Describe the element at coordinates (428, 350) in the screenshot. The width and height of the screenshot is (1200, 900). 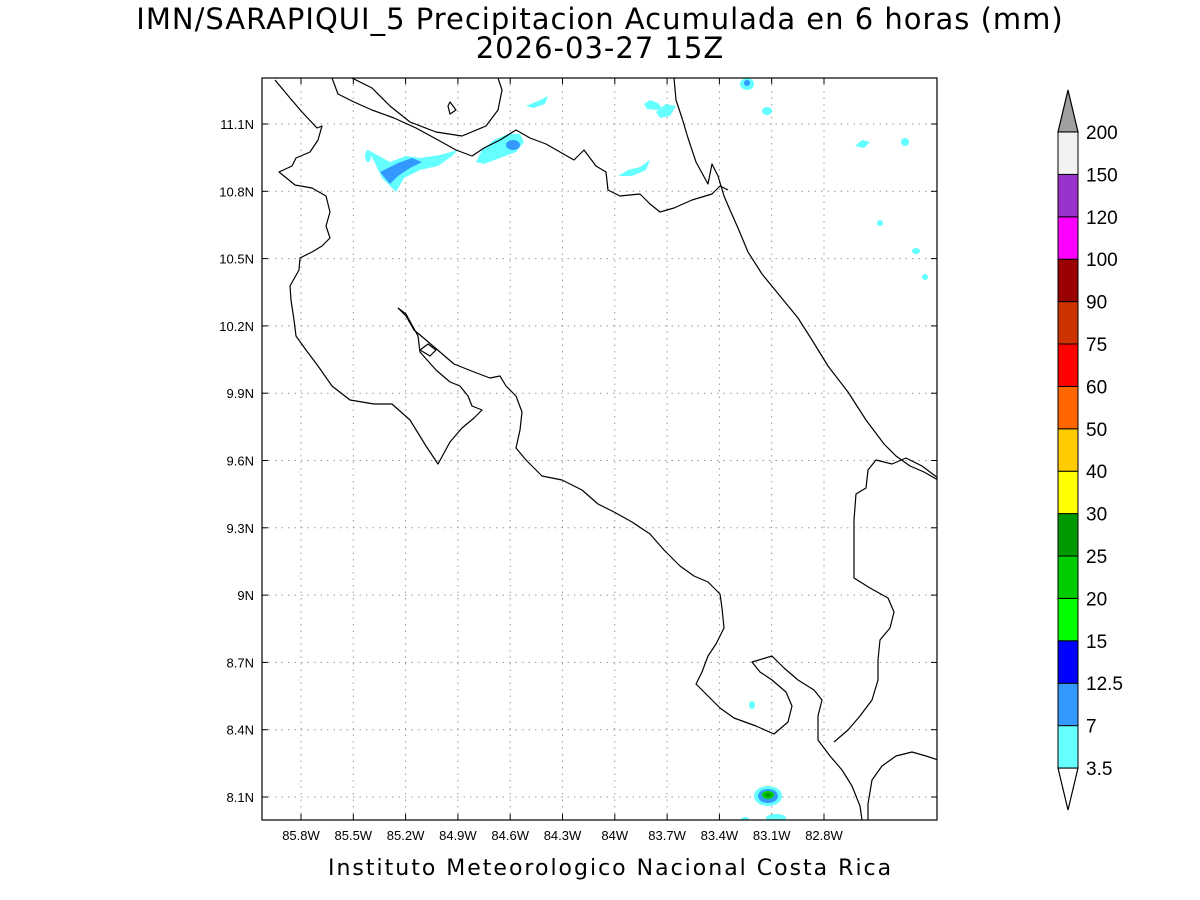
I see `gulf-island` at that location.